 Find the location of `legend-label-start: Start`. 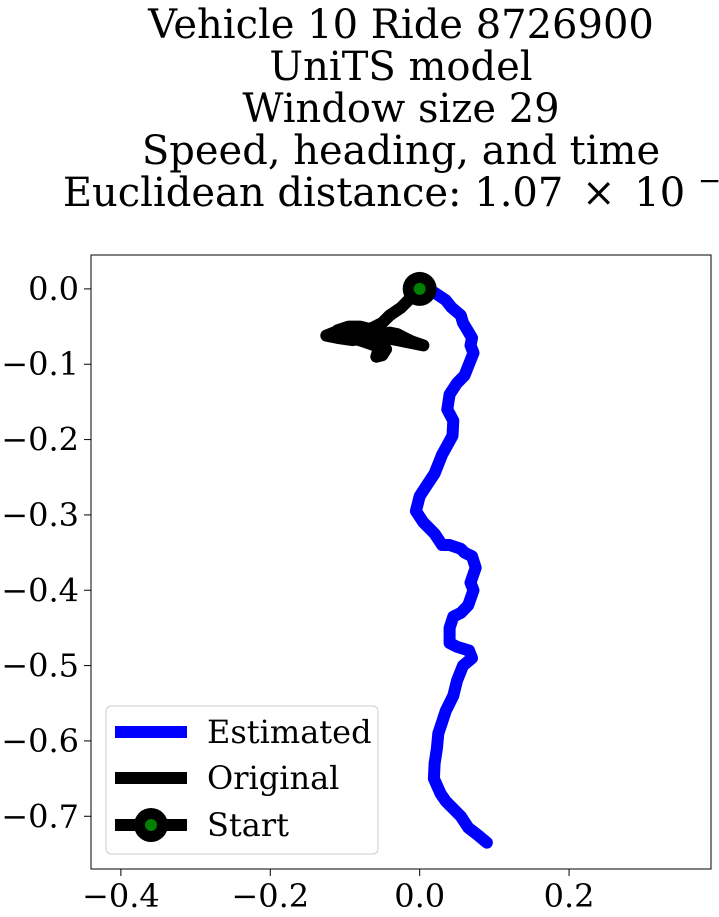

legend-label-start: Start is located at coordinates (248, 825).